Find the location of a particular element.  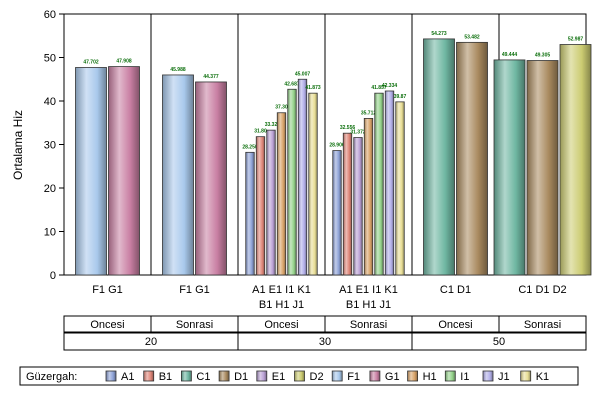

data-label: 54.273 is located at coordinates (439, 34).